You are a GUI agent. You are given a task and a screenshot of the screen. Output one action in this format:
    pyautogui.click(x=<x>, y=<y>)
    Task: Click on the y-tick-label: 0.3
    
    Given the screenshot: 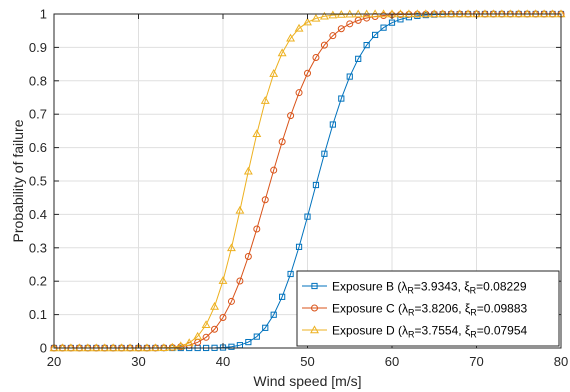 What is the action you would take?
    pyautogui.click(x=38, y=247)
    